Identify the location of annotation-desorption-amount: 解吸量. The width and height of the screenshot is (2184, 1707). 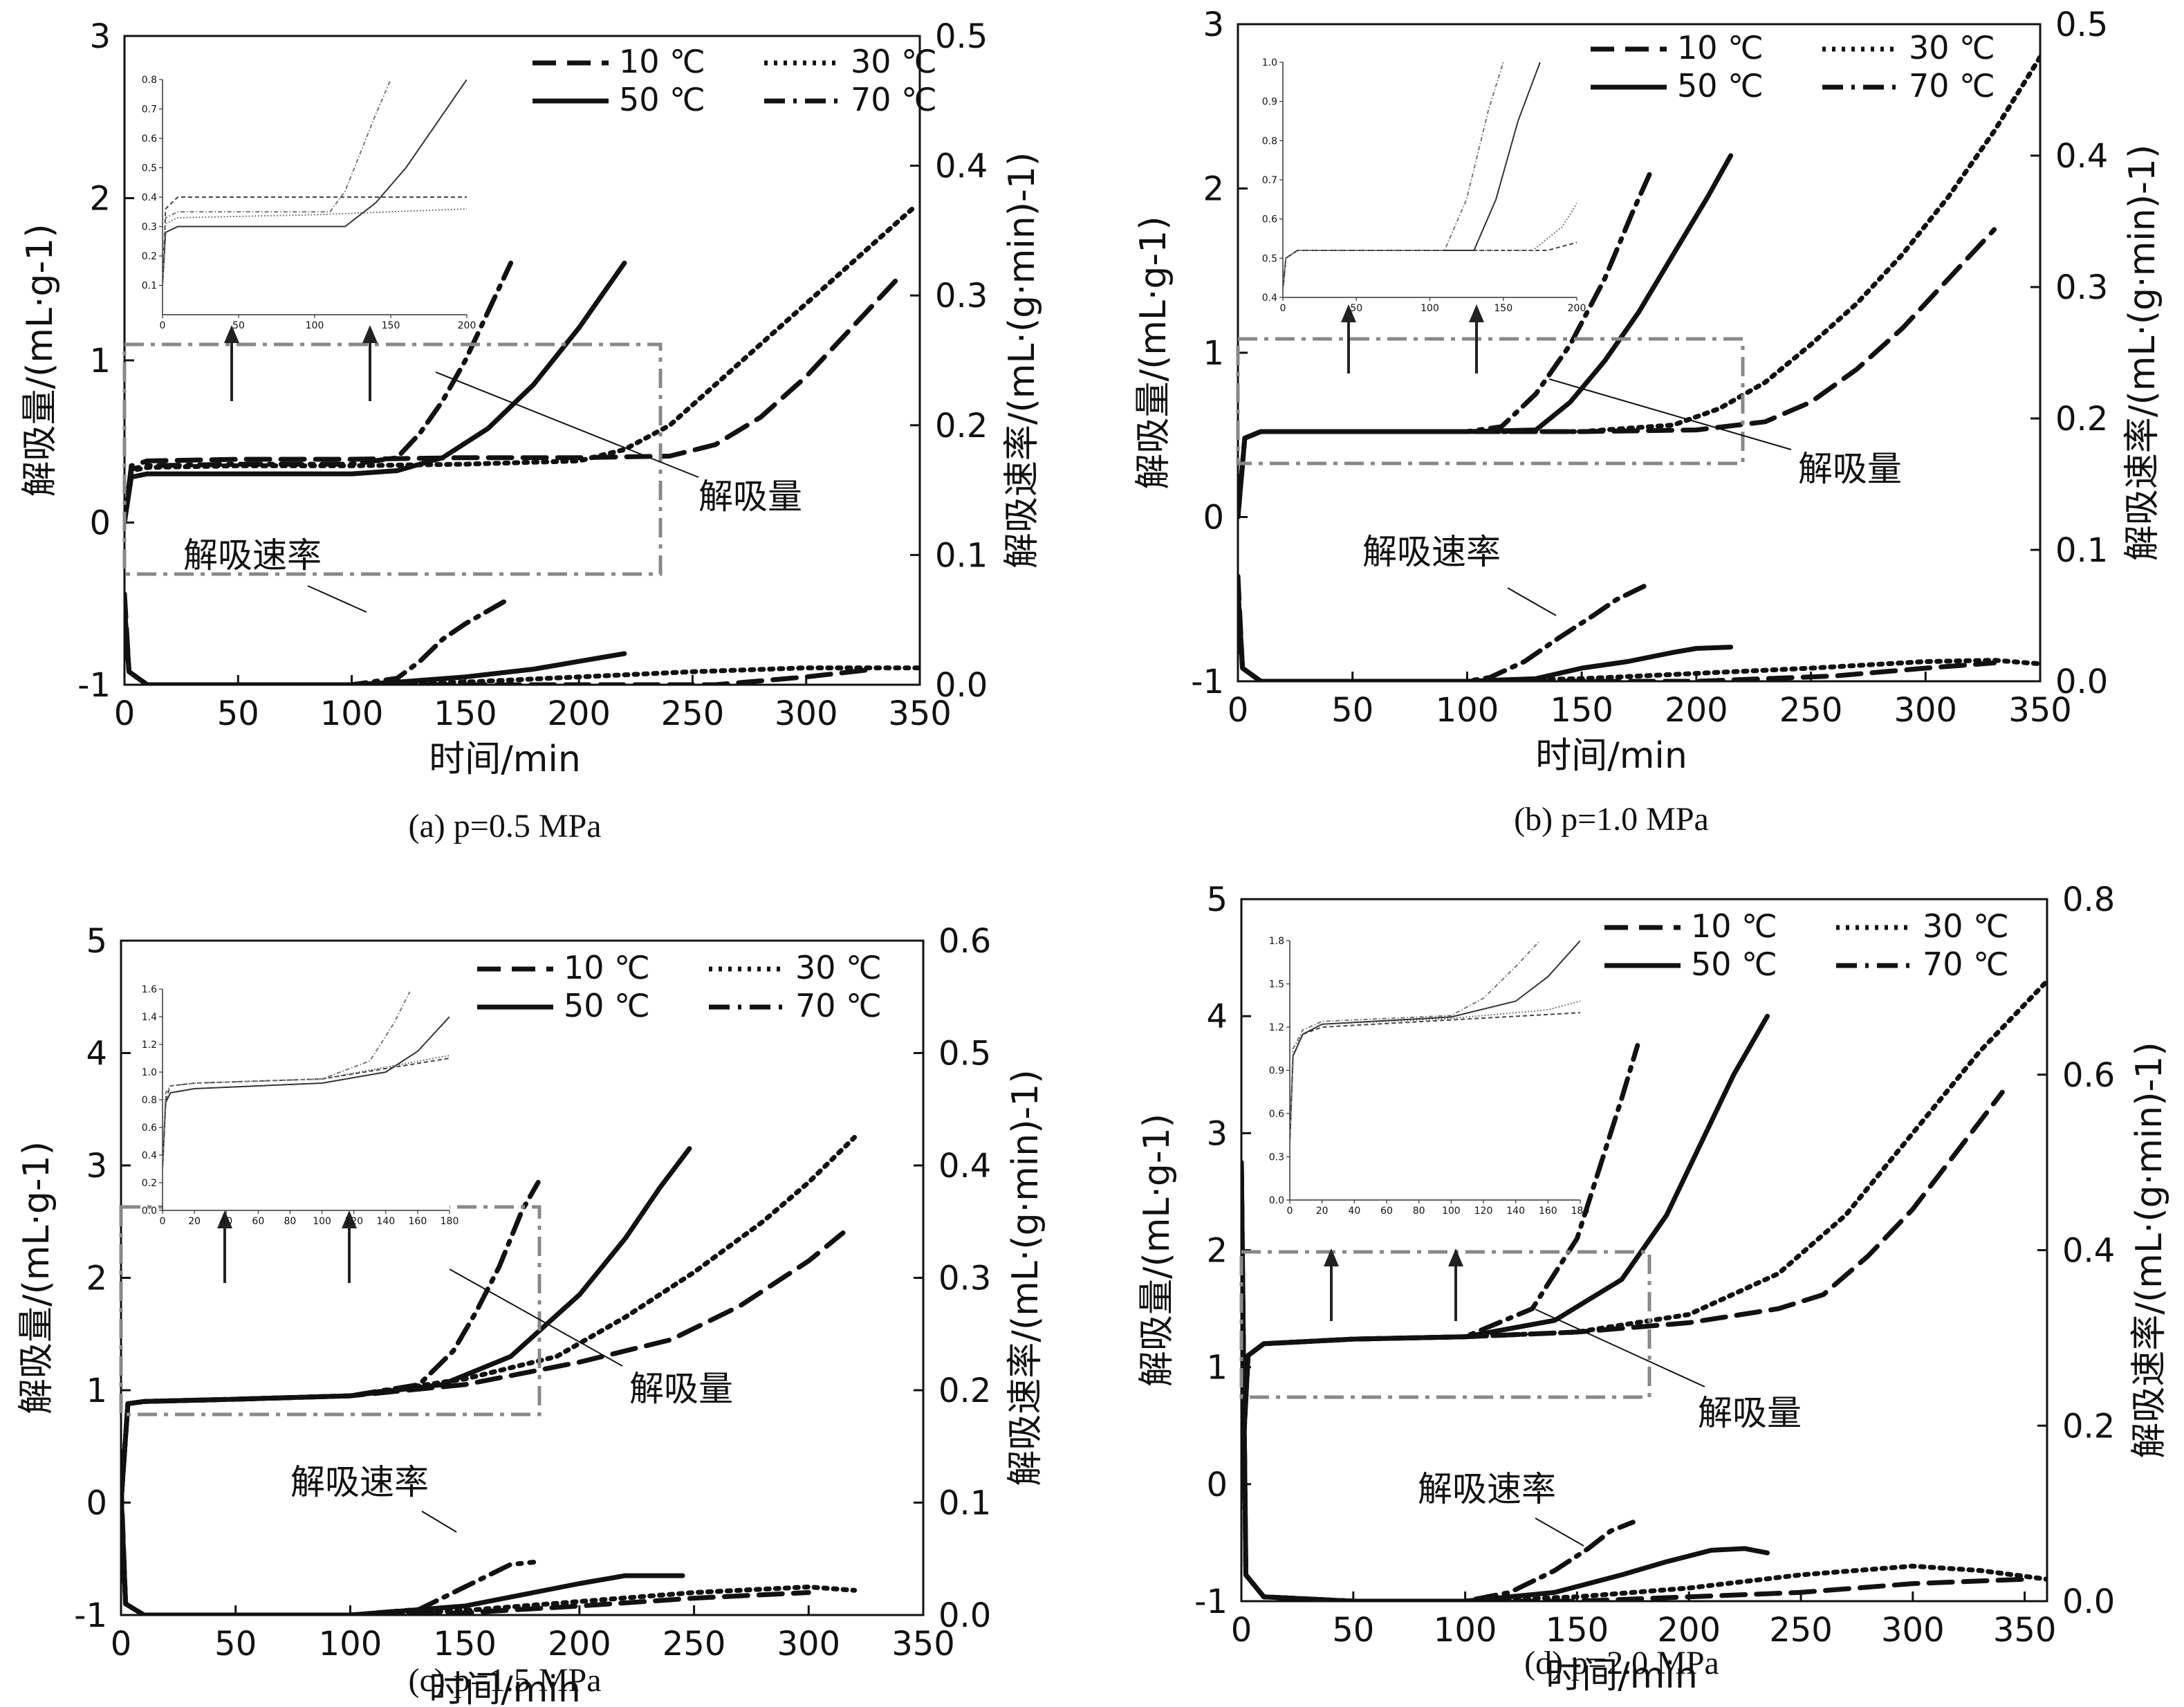
(750, 497).